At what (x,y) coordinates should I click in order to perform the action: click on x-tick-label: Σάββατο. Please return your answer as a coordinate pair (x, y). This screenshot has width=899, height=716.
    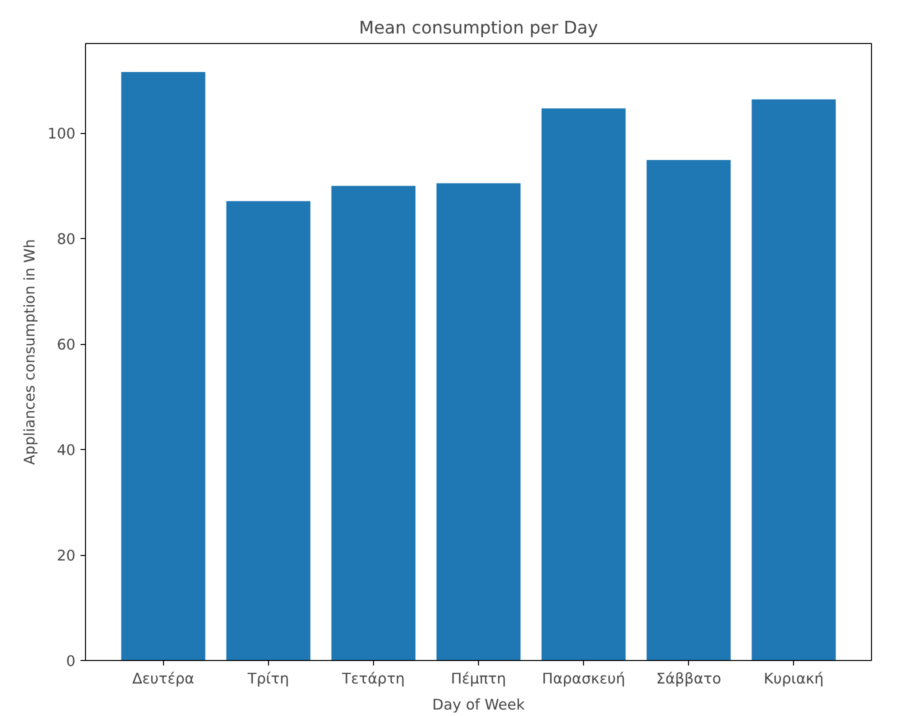
    Looking at the image, I should click on (689, 679).